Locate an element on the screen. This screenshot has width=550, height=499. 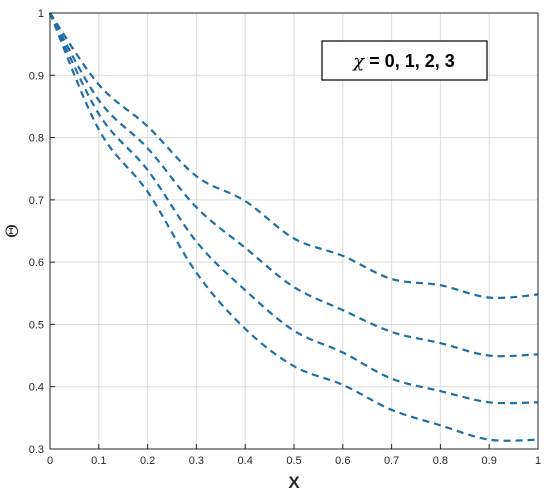
annotation-symbol: χ is located at coordinates (358, 61).